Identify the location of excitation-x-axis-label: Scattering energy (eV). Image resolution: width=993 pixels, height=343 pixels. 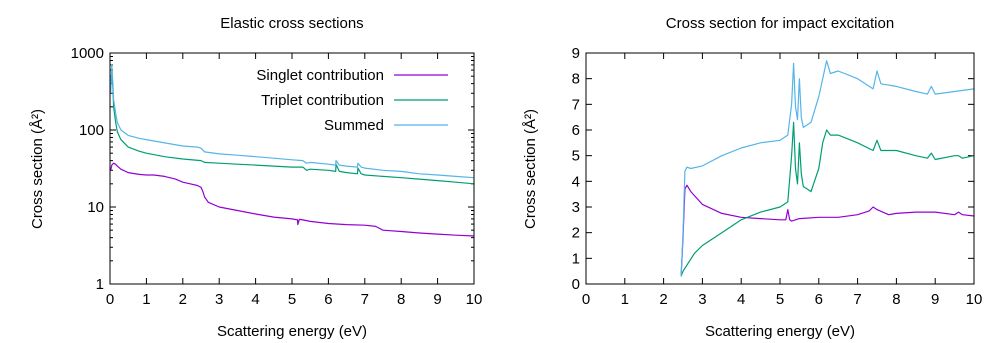
(780, 331).